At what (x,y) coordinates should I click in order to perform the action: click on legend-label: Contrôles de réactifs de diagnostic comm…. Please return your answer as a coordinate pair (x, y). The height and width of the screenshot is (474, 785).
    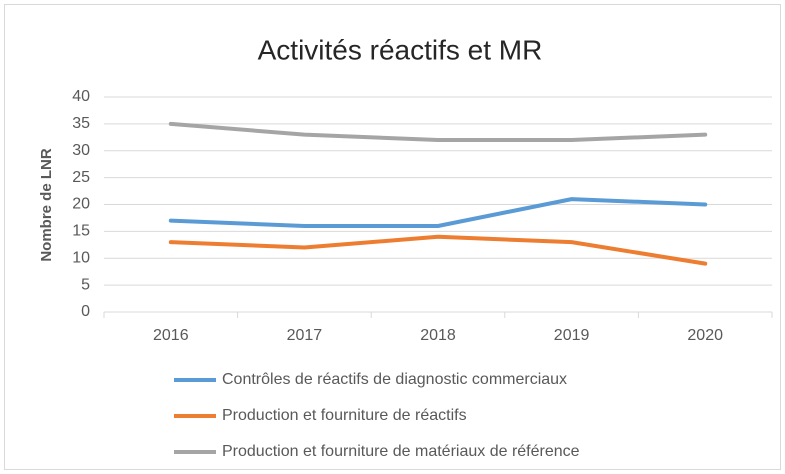
    Looking at the image, I should click on (394, 379).